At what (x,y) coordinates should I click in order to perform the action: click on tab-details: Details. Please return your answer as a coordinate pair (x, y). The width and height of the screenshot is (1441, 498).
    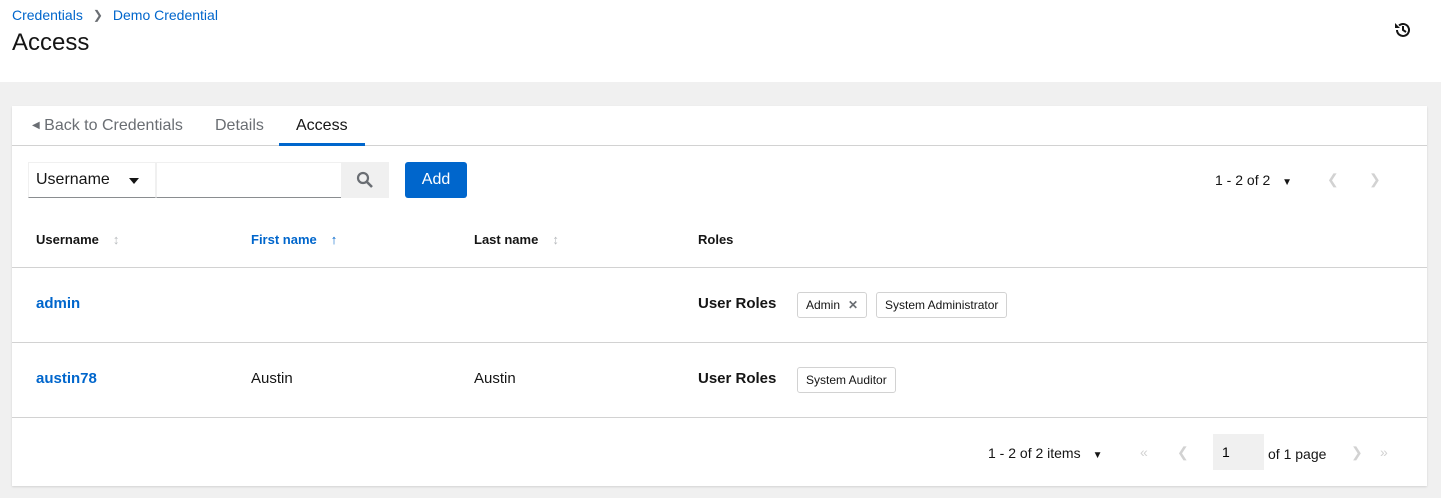
    Looking at the image, I should click on (239, 125).